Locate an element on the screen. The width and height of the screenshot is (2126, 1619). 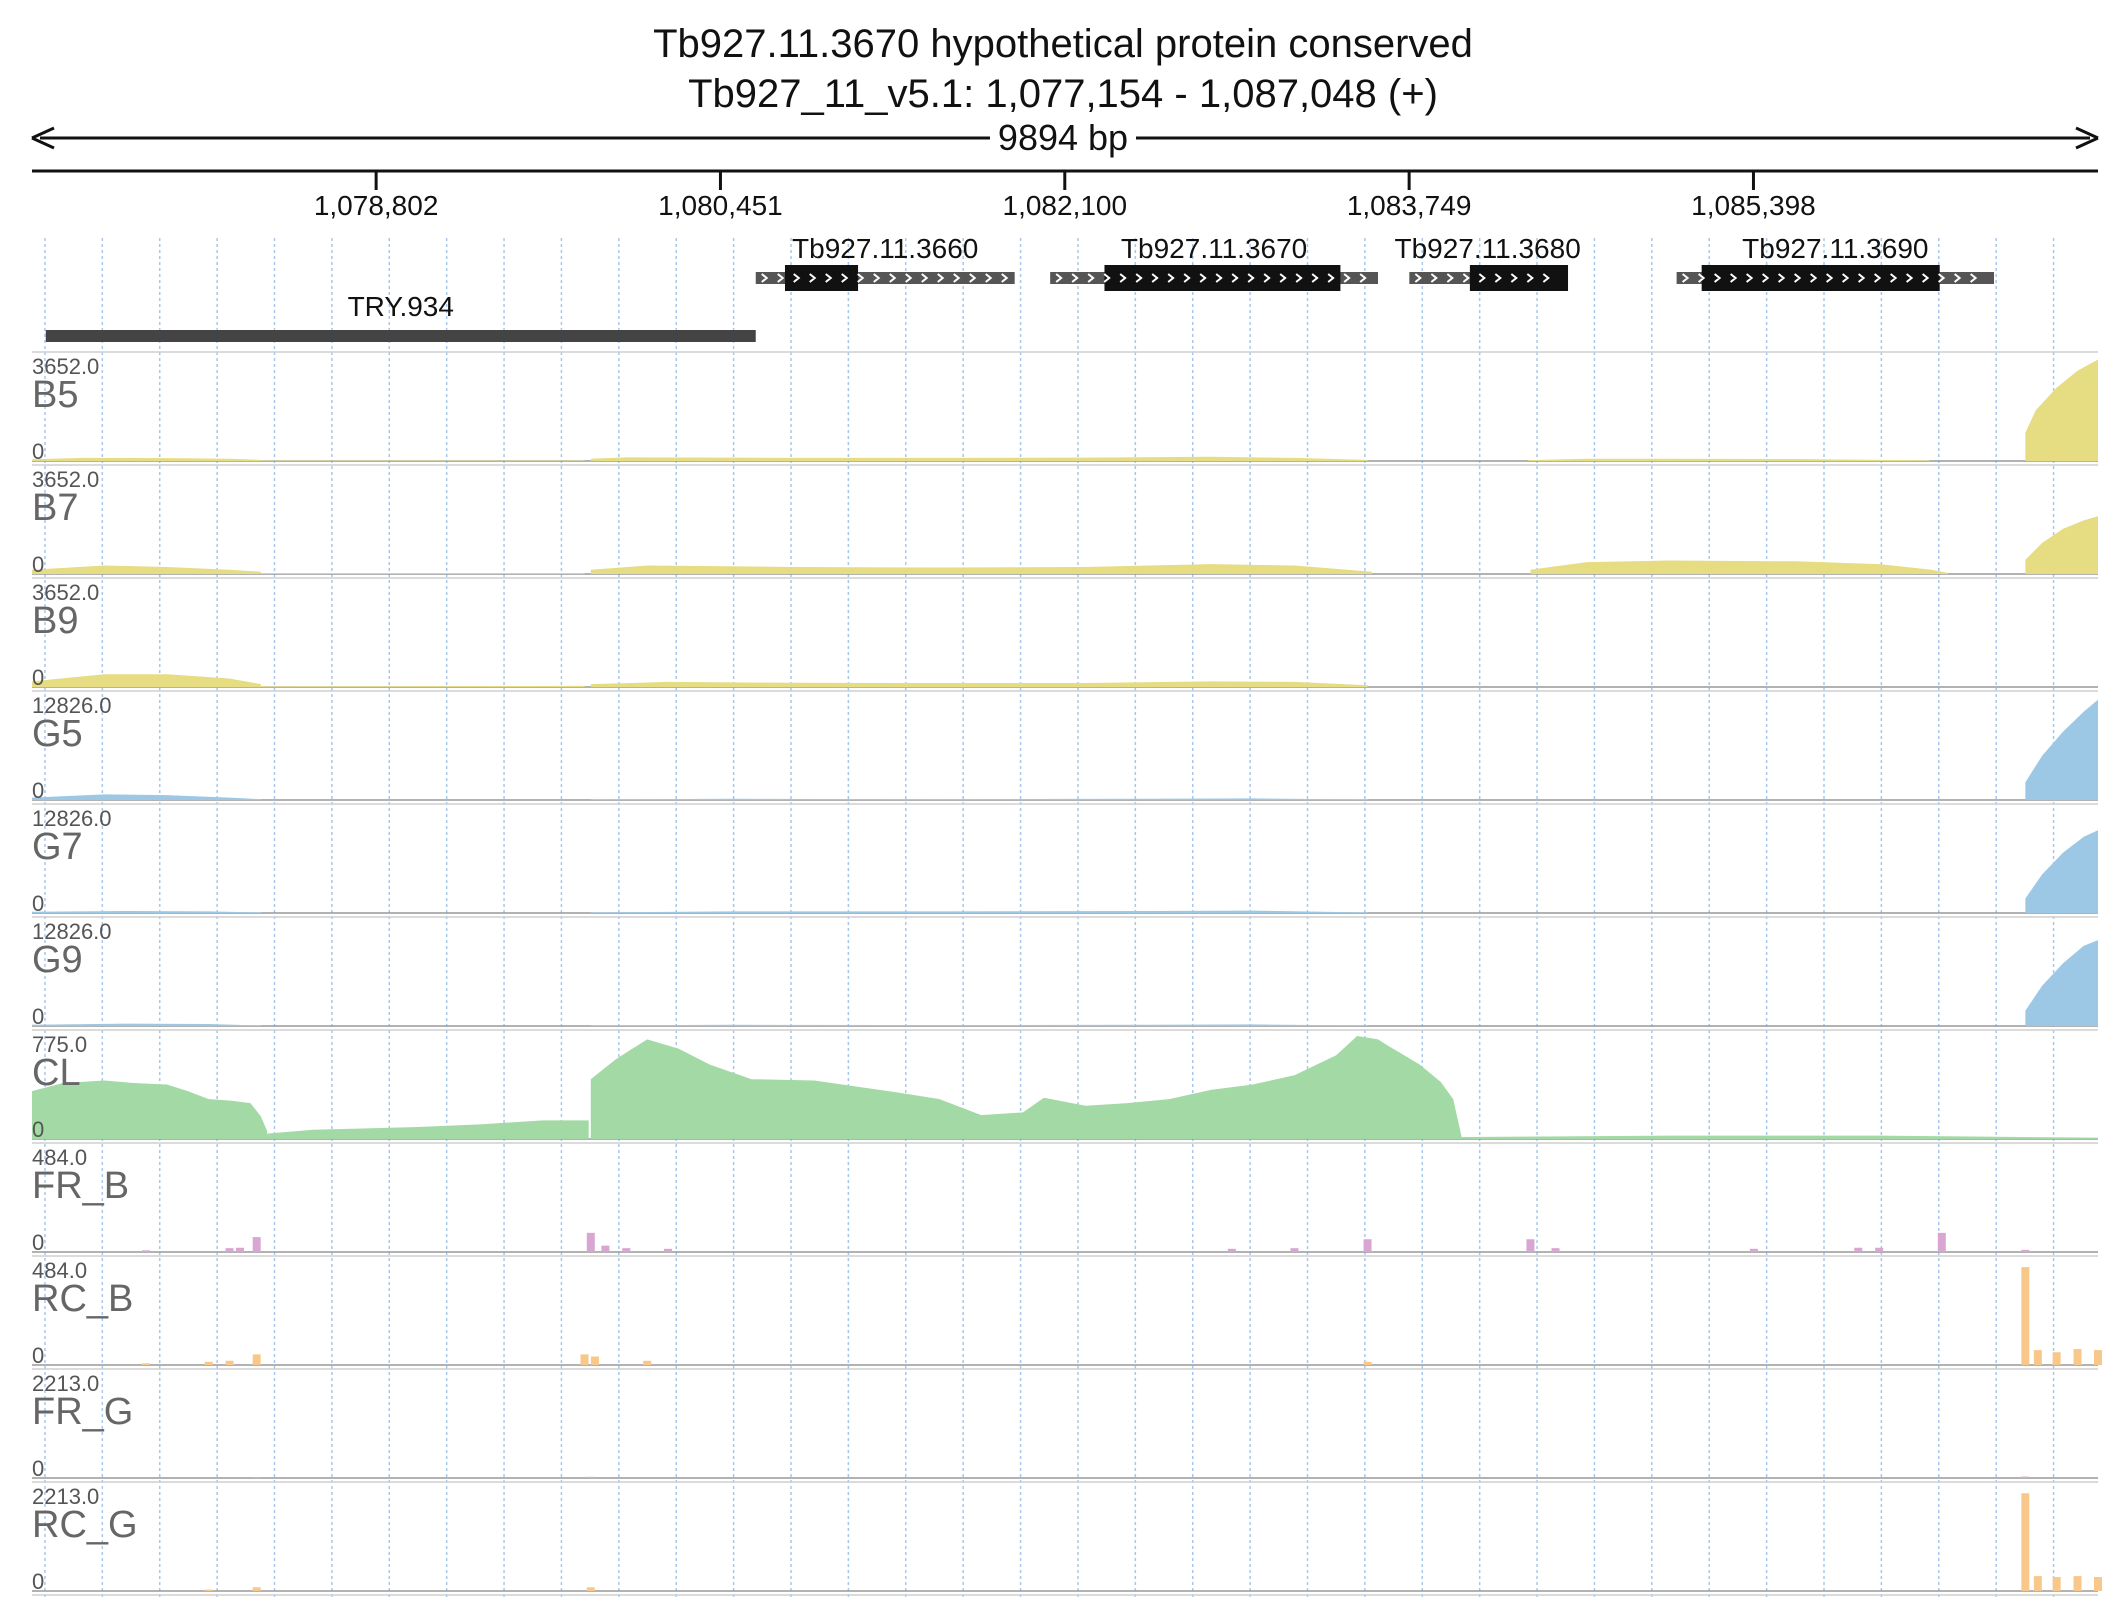
track-name: RC_G is located at coordinates (85, 1525).